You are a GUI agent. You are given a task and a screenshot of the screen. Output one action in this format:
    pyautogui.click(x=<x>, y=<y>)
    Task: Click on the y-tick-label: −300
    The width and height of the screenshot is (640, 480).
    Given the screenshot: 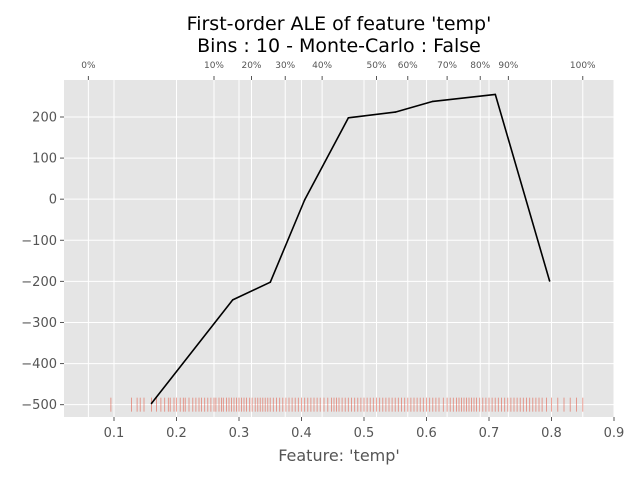 What is the action you would take?
    pyautogui.click(x=39, y=323)
    